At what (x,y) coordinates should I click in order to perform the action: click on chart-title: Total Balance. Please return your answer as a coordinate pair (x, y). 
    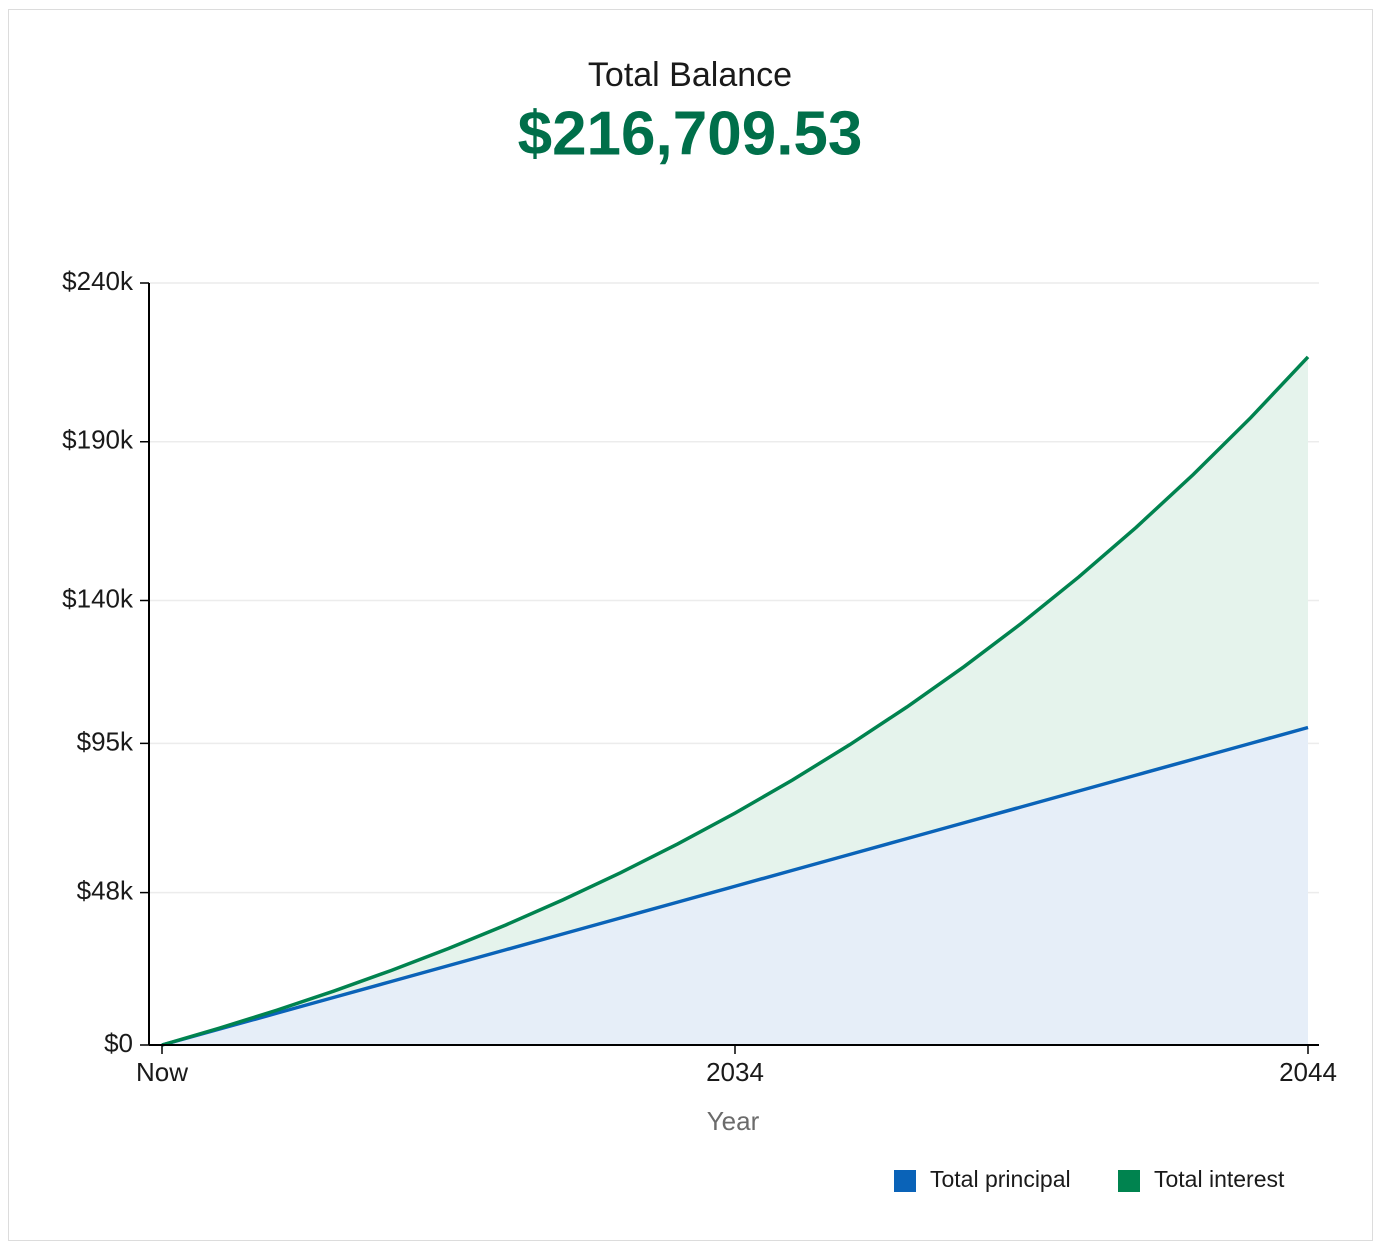
    Looking at the image, I should click on (690, 75).